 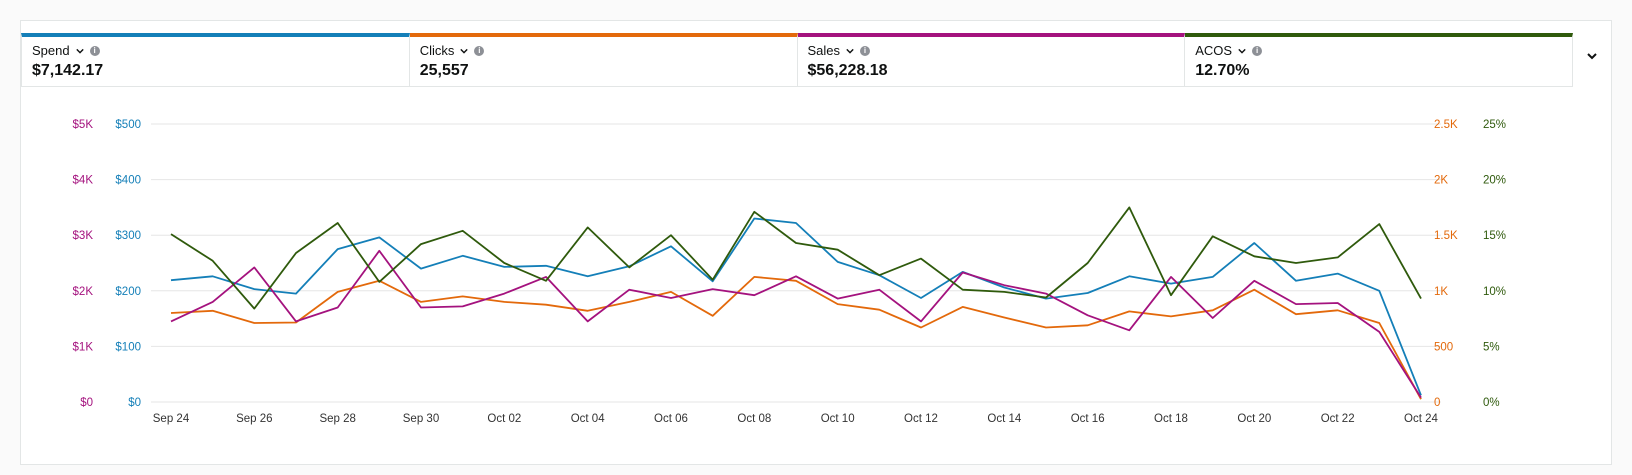 What do you see at coordinates (991, 60) in the screenshot?
I see `metric-tile-sales: Sales i $56,228.18` at bounding box center [991, 60].